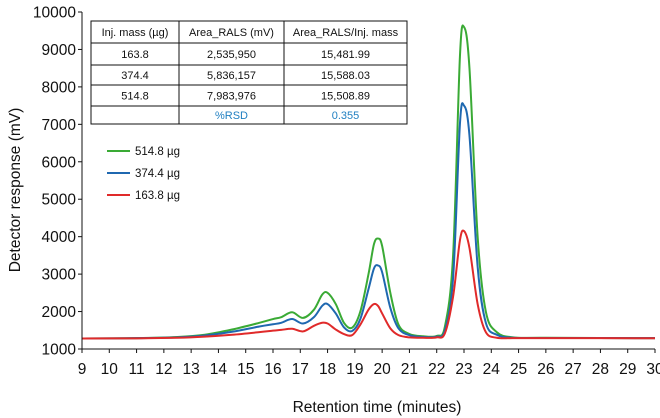 The width and height of the screenshot is (660, 418). Describe the element at coordinates (272, 369) in the screenshot. I see `x-tick-label: 16` at that location.